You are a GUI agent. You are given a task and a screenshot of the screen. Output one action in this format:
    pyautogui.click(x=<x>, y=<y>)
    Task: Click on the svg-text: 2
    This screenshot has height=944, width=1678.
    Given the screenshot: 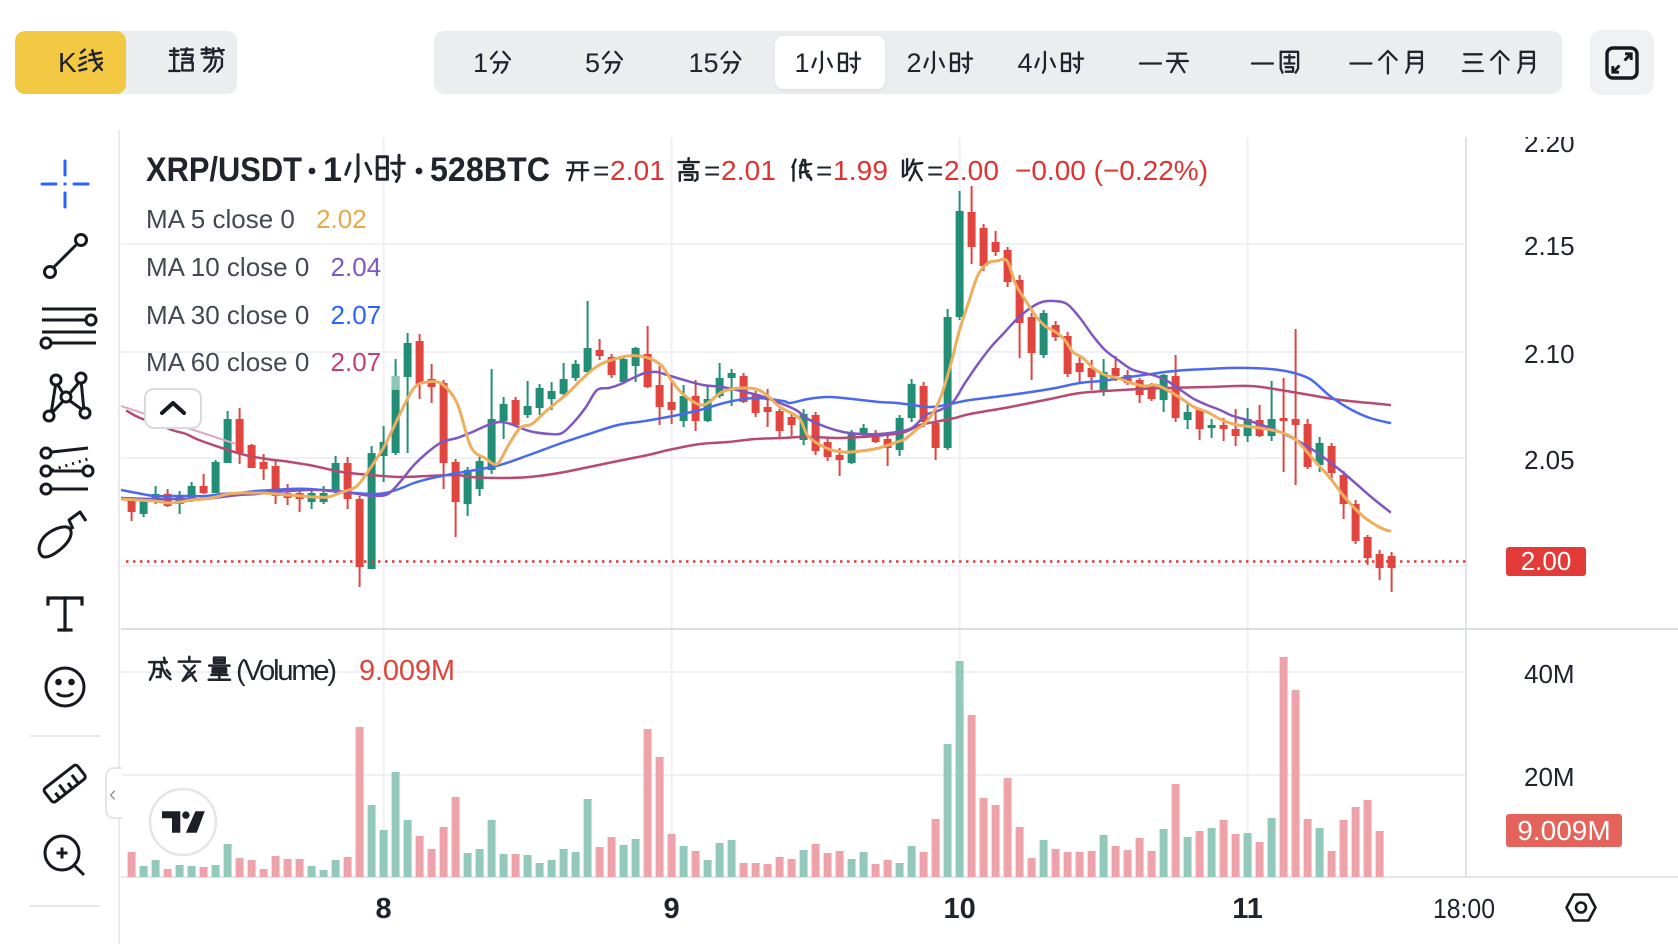 What is the action you would take?
    pyautogui.click(x=913, y=63)
    